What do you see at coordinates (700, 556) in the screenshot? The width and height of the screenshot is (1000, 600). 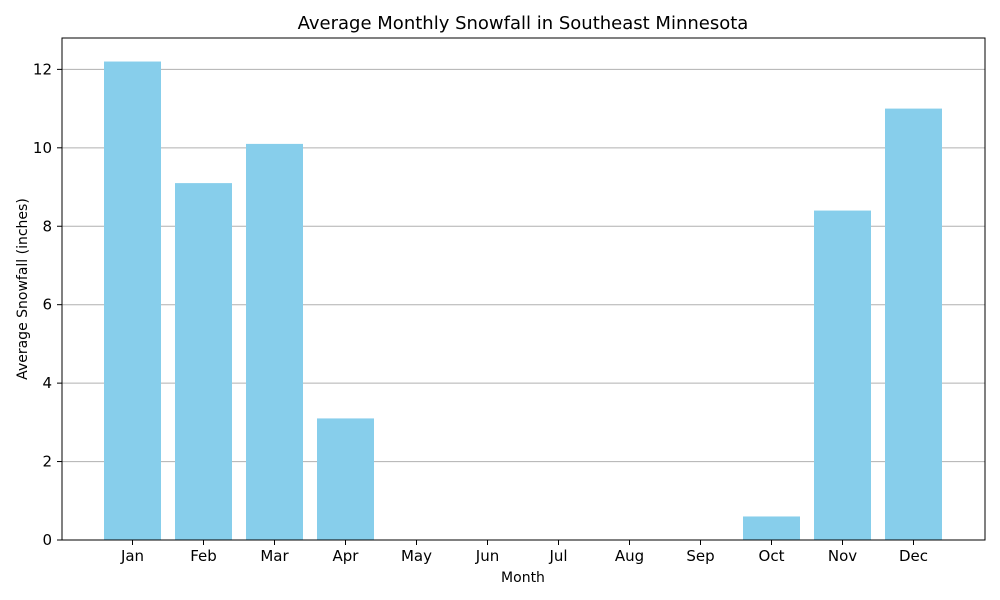 I see `x-tick-label-sep: Sep` at bounding box center [700, 556].